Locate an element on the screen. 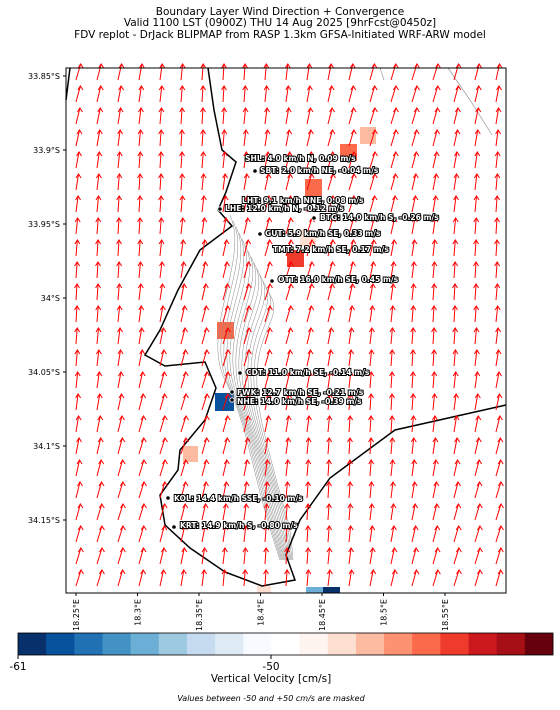  lon-label: 18.55°E is located at coordinates (445, 615).